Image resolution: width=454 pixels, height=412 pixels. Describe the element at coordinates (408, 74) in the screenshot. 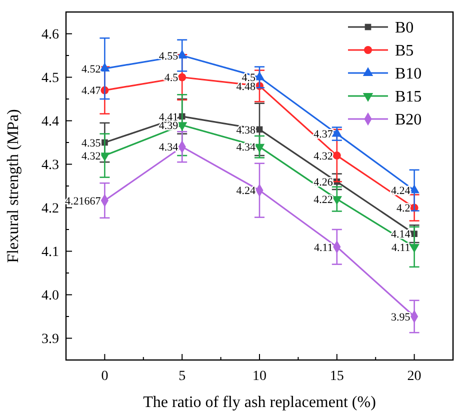

I see `legend-label: B10` at that location.